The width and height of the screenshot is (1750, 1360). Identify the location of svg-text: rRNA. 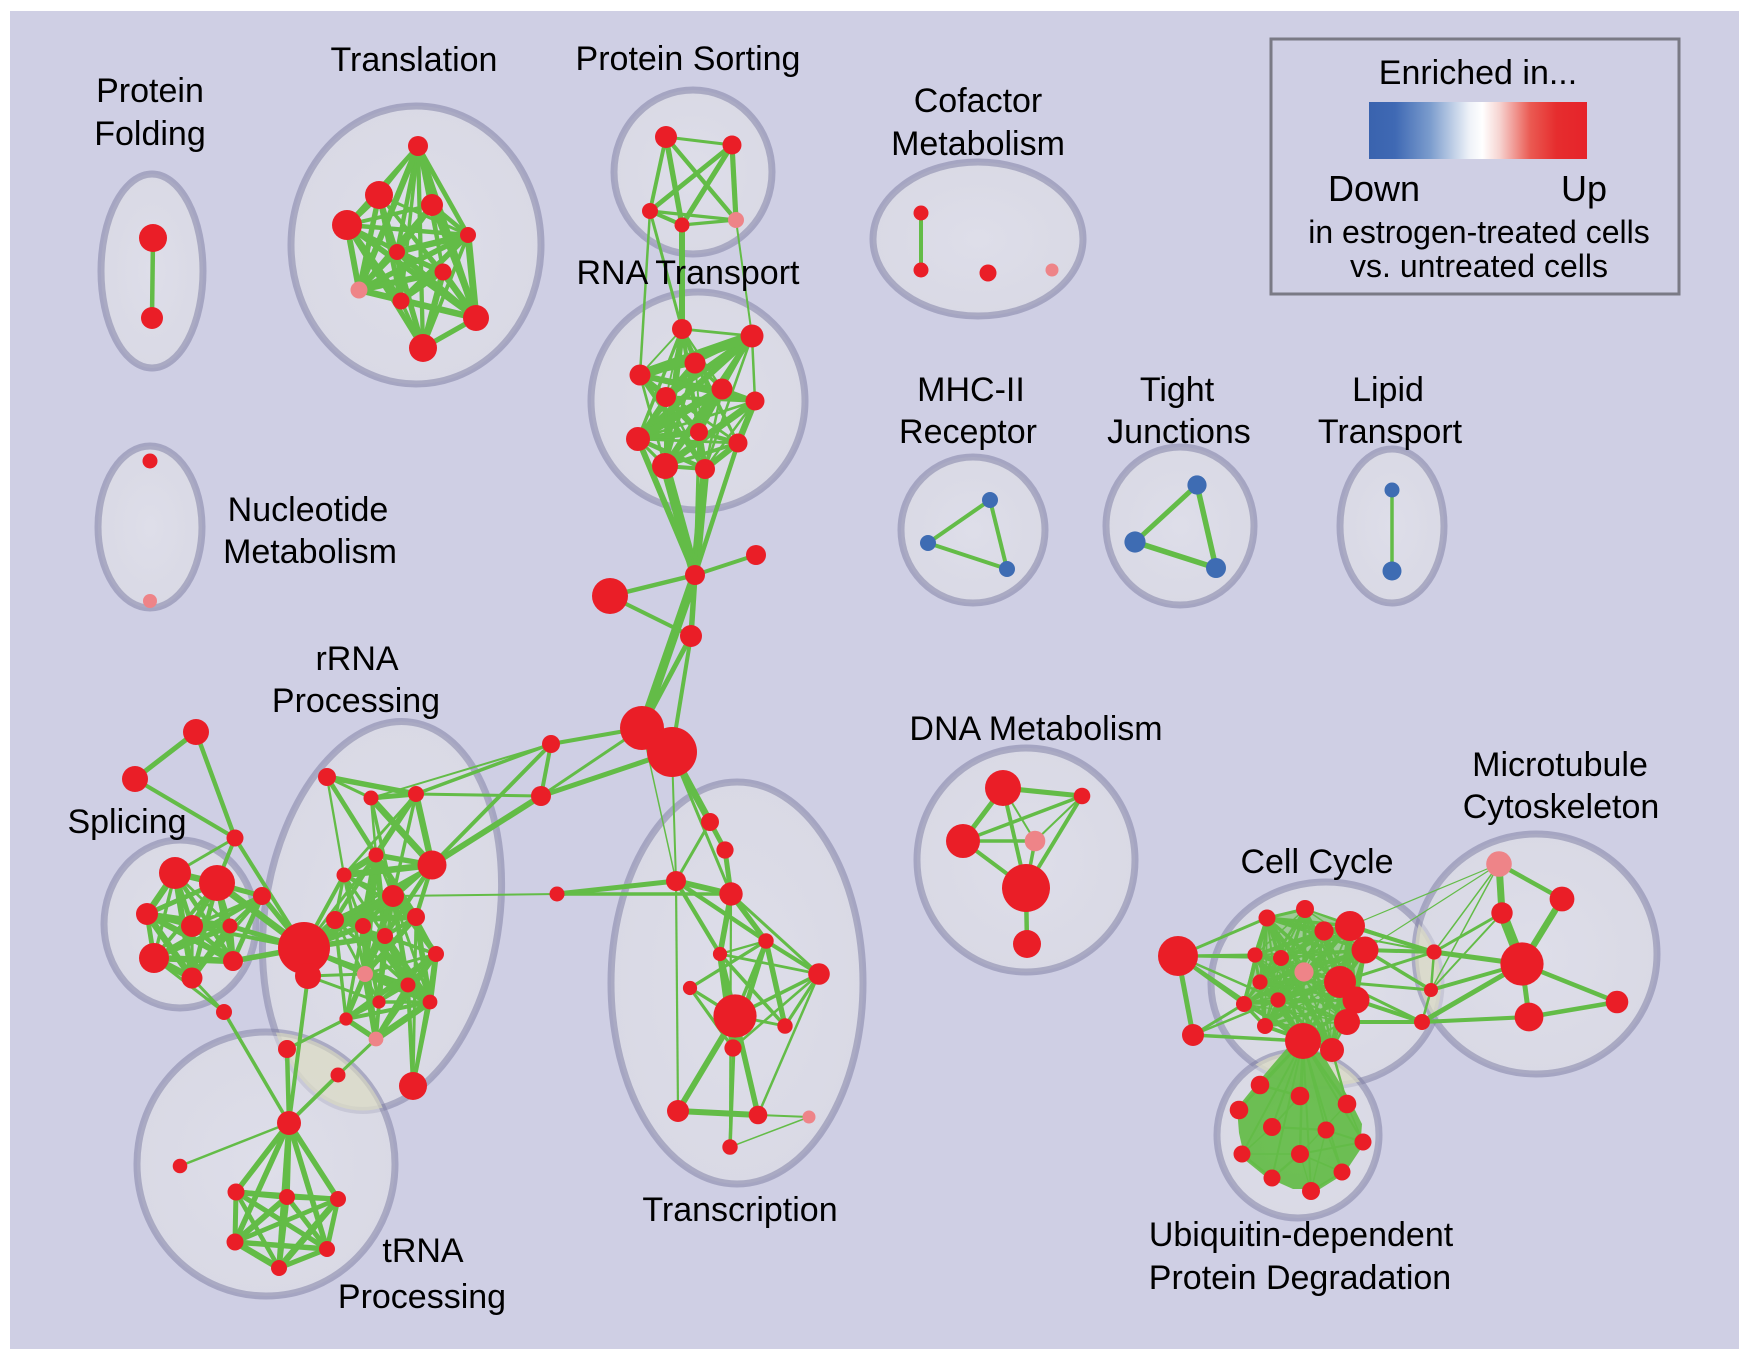
(356, 659).